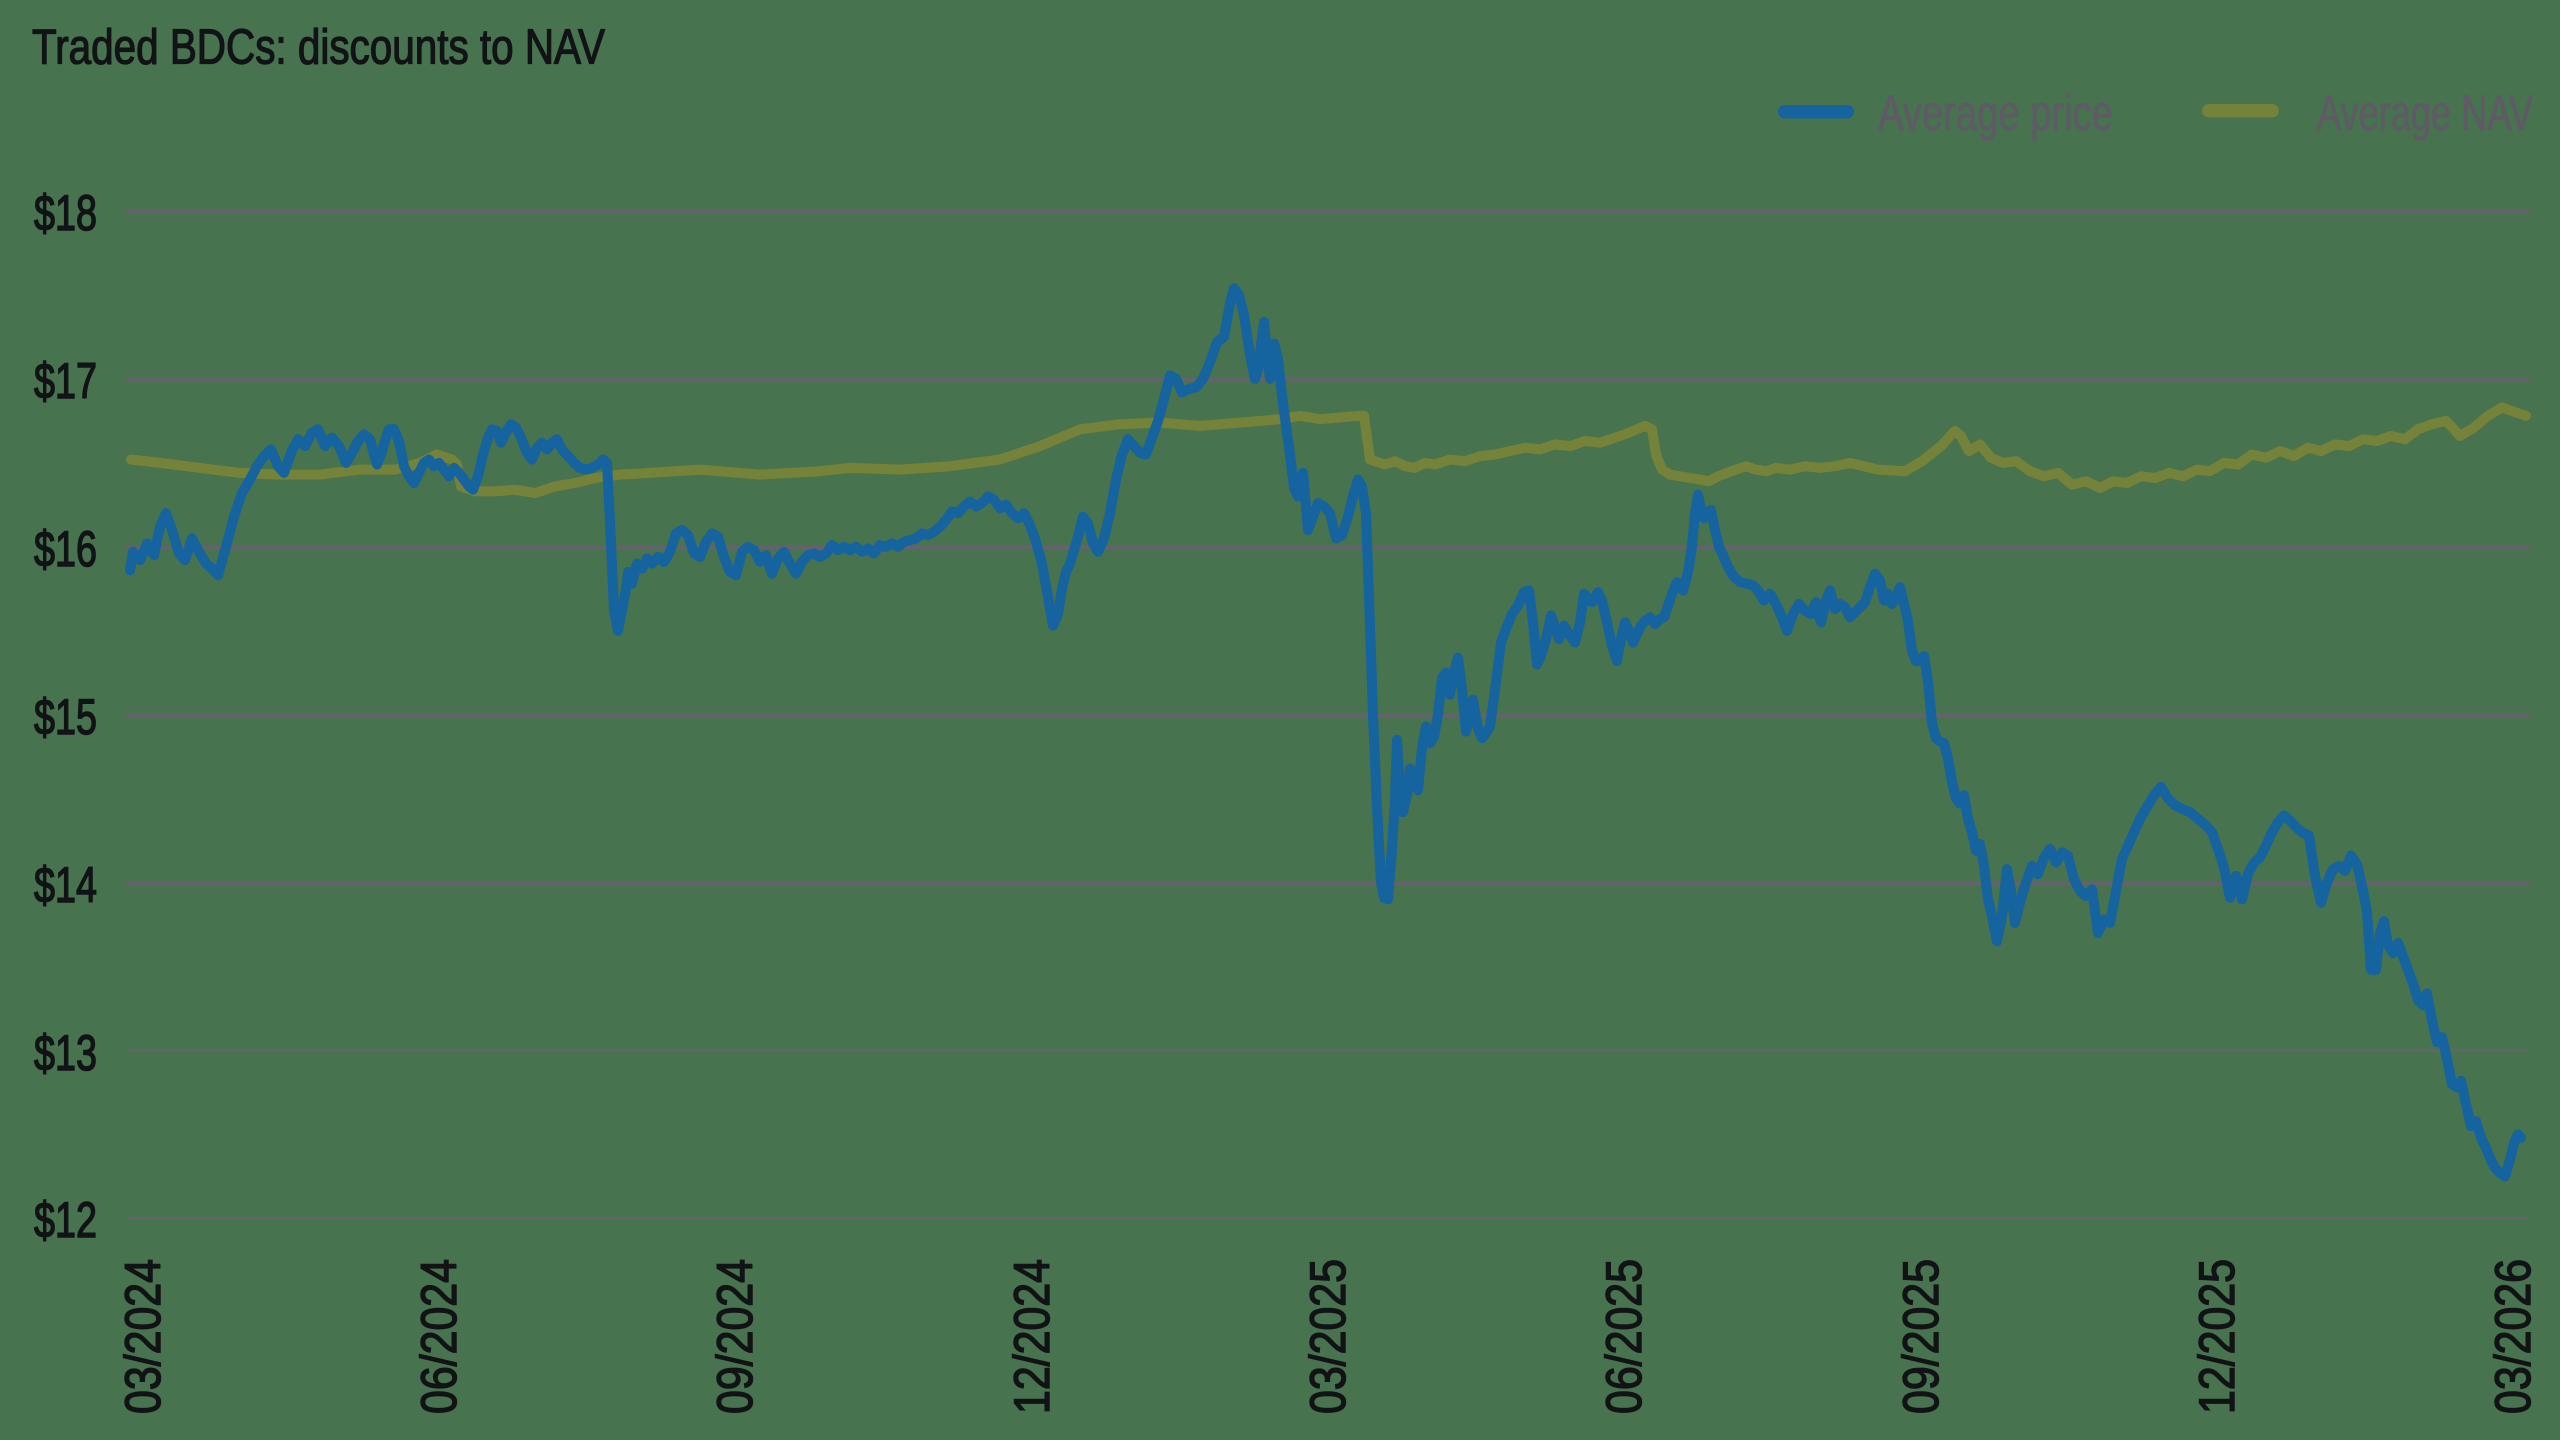  What do you see at coordinates (65, 717) in the screenshot?
I see `svg-text: $15` at bounding box center [65, 717].